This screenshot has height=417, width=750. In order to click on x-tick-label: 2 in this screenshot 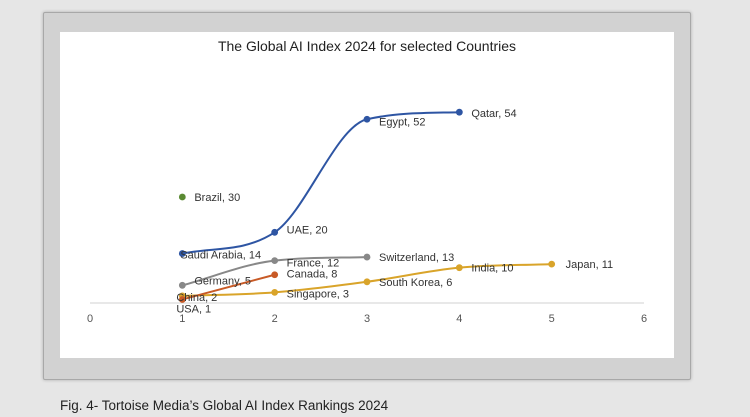, I will do `click(275, 319)`.